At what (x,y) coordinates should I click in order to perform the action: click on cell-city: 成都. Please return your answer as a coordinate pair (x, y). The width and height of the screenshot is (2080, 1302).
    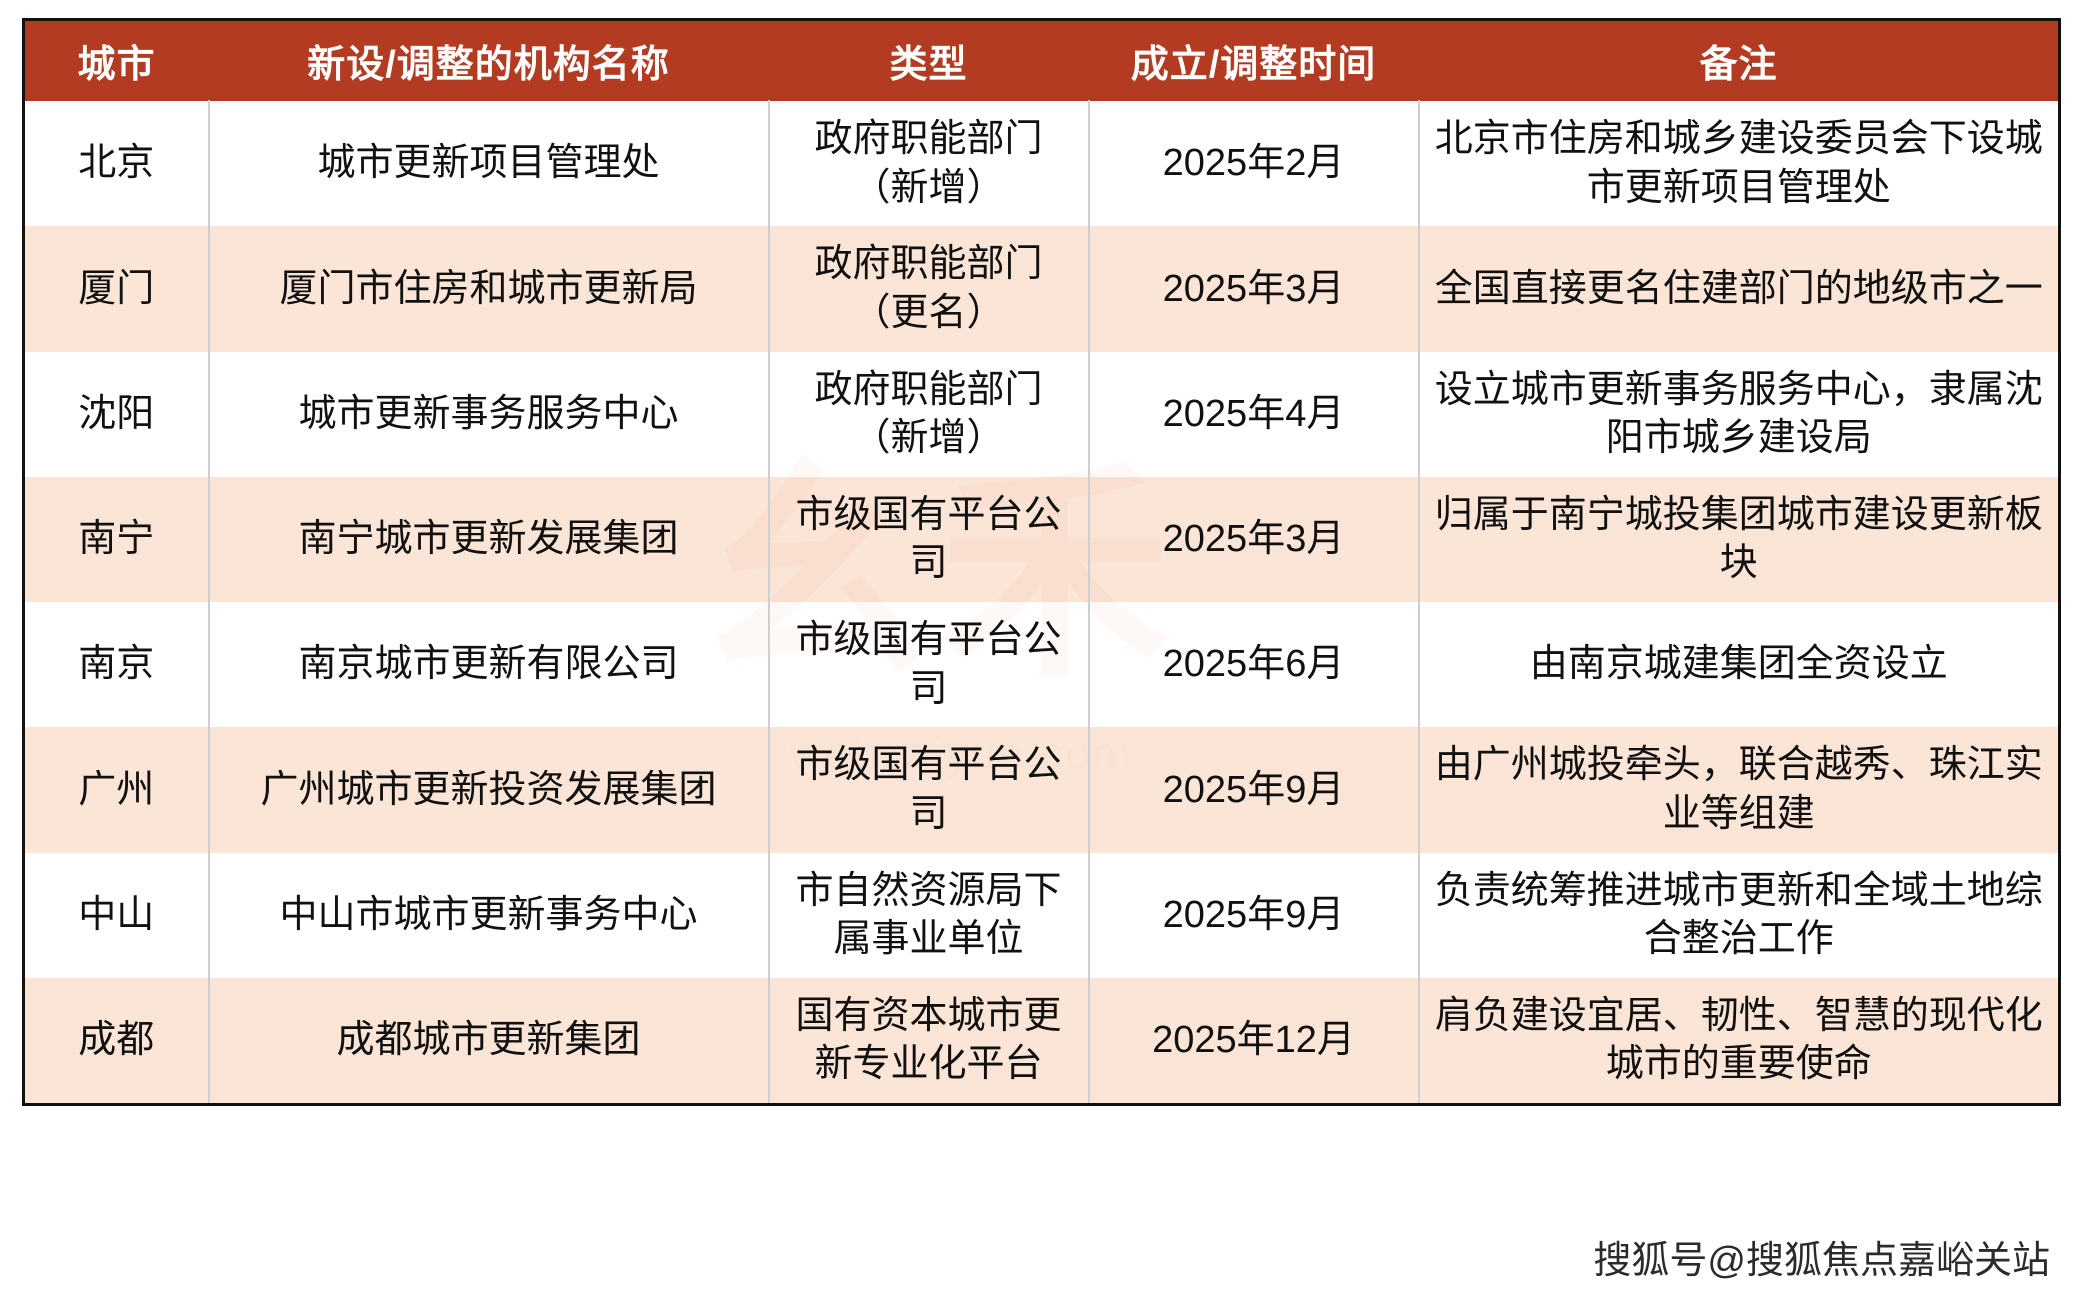
    Looking at the image, I should click on (116, 1041).